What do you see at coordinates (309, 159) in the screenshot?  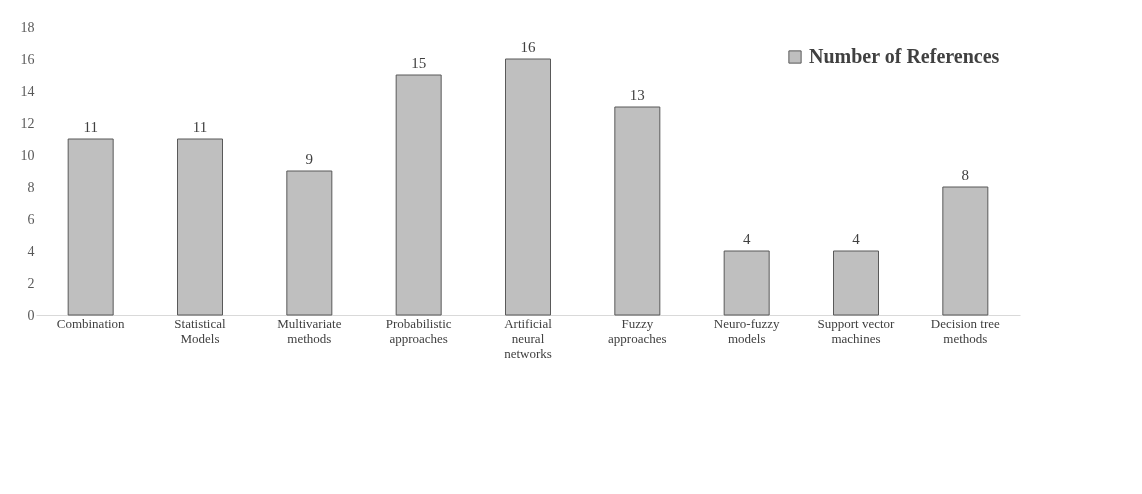 I see `data-label: 9` at bounding box center [309, 159].